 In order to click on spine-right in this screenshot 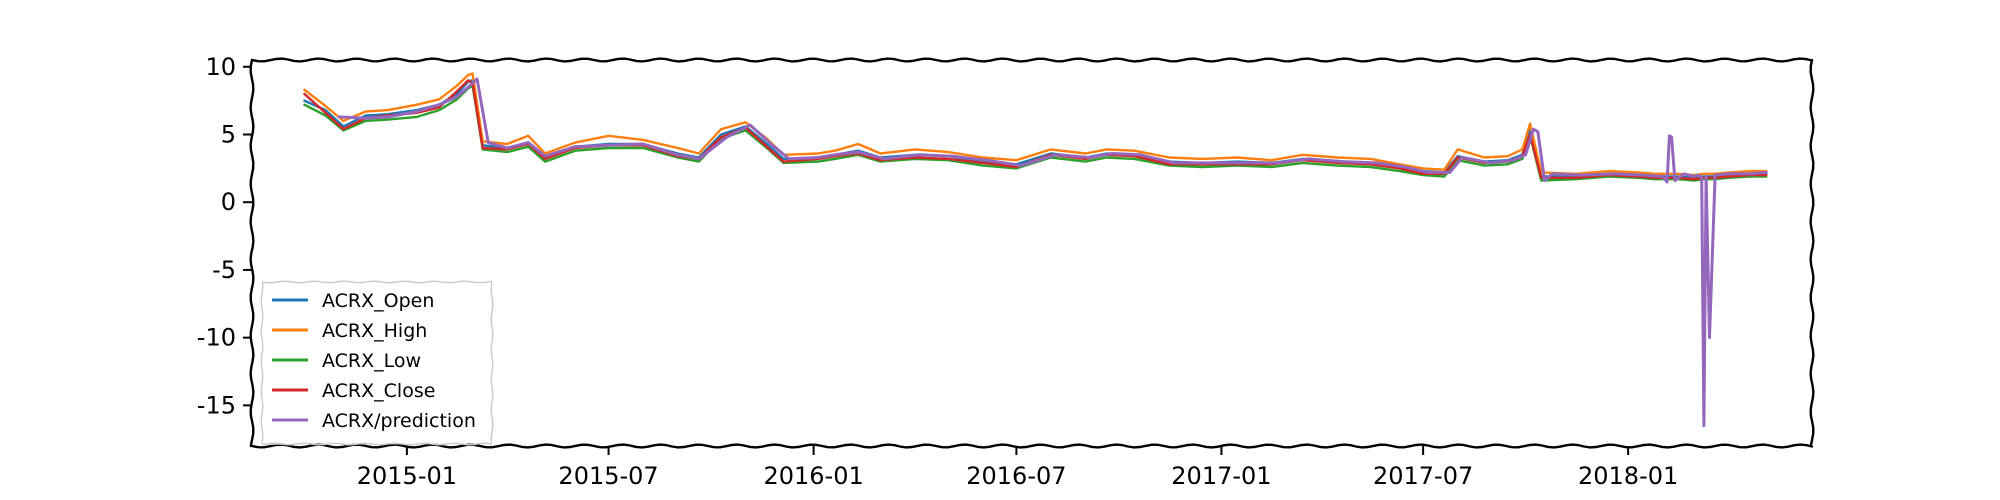, I will do `click(1812, 253)`.